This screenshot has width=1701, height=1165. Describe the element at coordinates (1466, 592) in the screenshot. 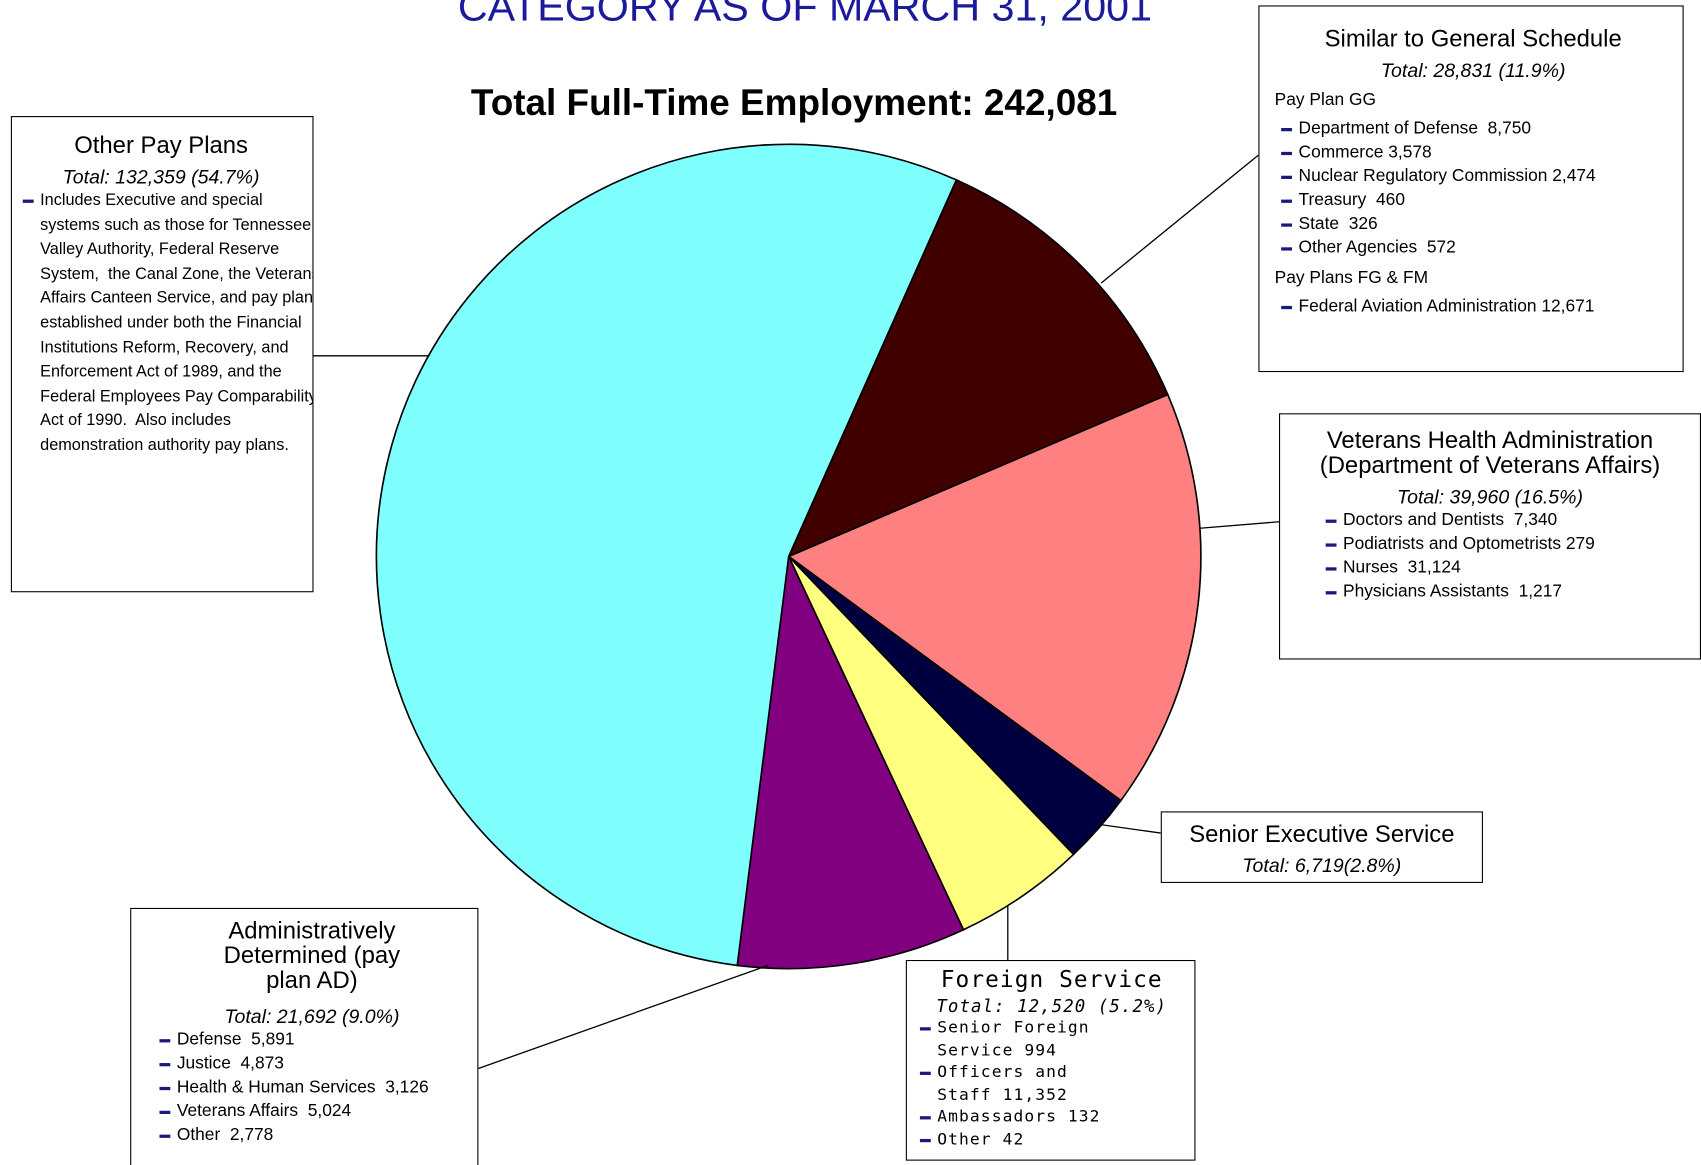

I see `callout-item: Physicians Assistants 1,217` at that location.